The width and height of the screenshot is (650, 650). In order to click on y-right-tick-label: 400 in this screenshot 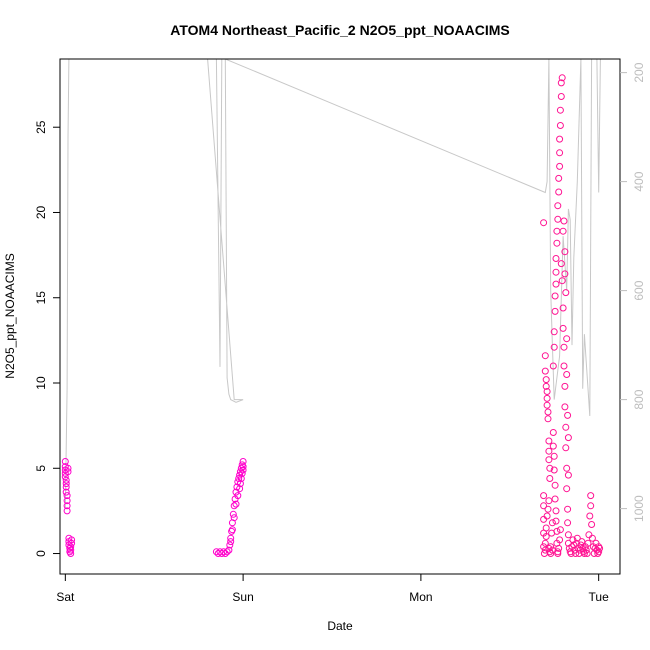, I will do `click(639, 181)`.